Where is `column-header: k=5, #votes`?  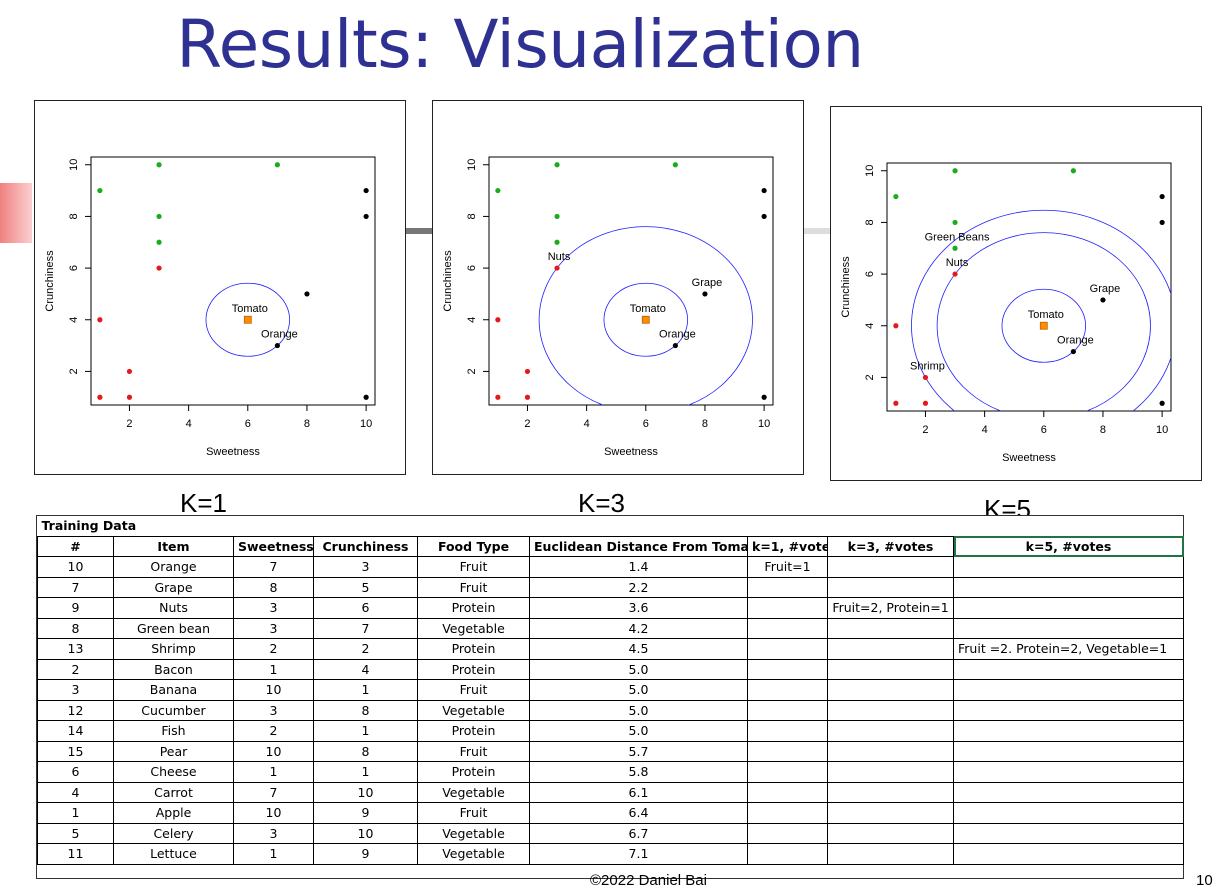 column-header: k=5, #votes is located at coordinates (1068, 546).